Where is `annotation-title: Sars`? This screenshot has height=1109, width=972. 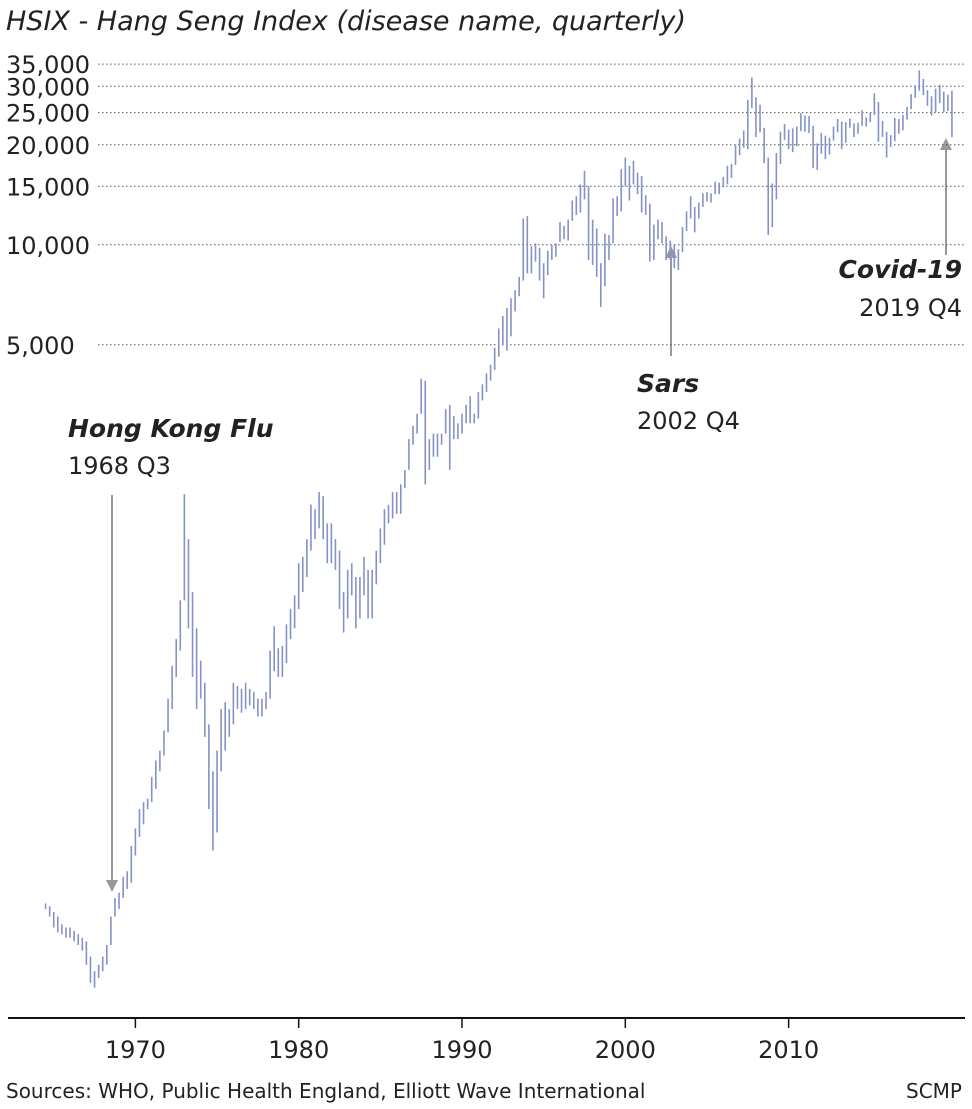 annotation-title: Sars is located at coordinates (668, 383).